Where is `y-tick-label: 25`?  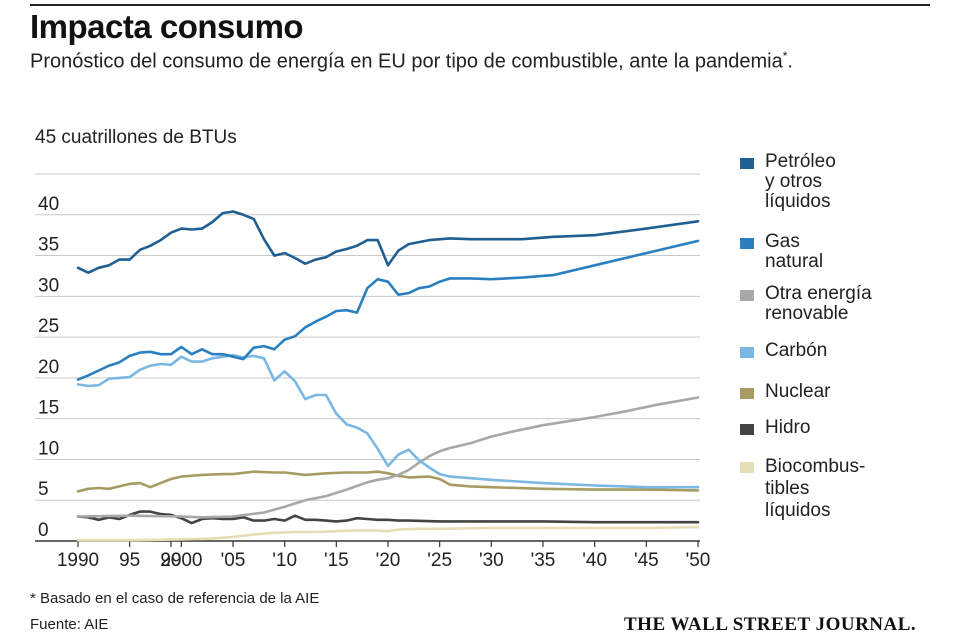
y-tick-label: 25 is located at coordinates (48, 326).